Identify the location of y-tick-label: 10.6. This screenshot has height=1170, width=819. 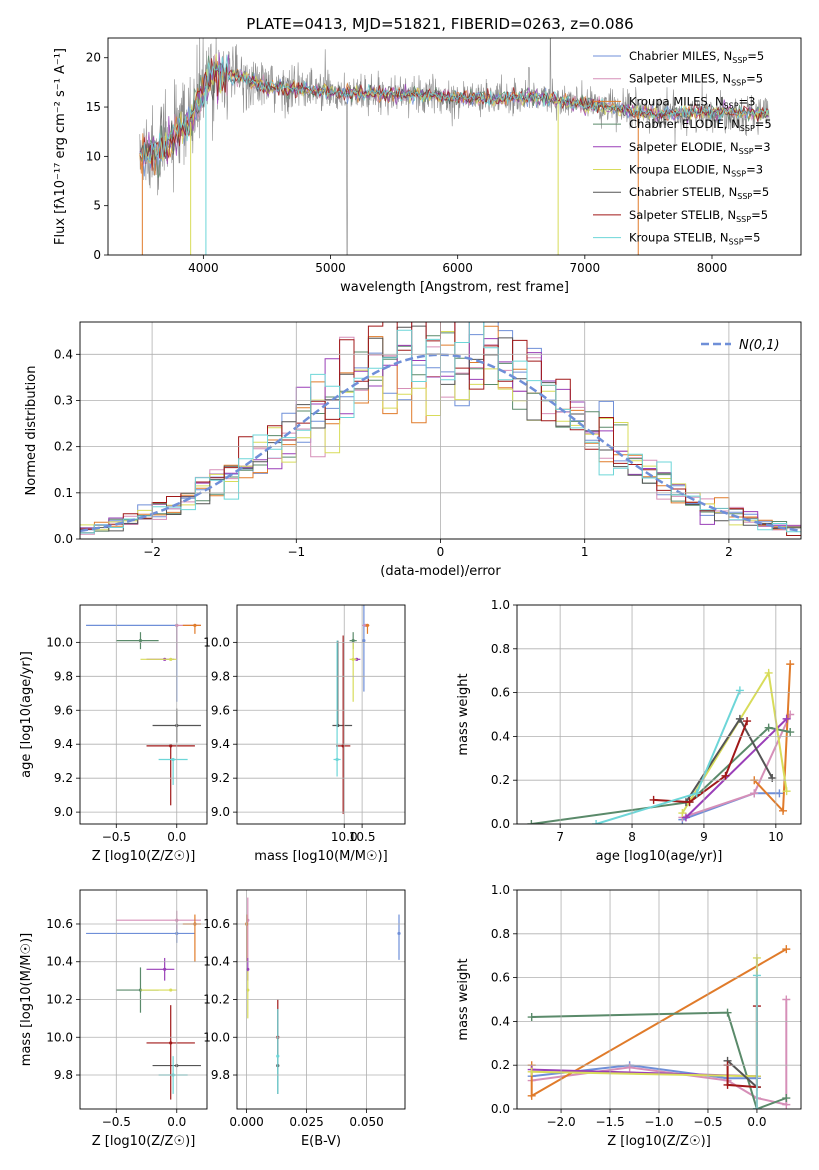
(59, 924).